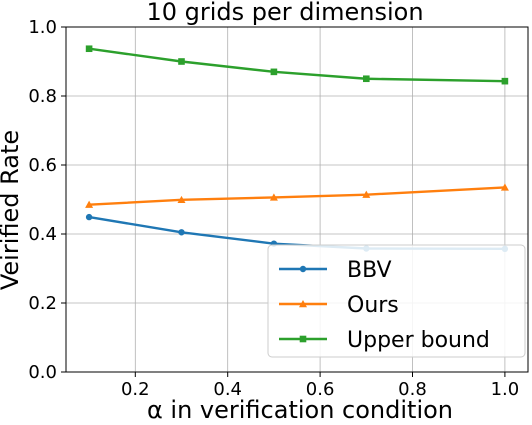  I want to click on x-axis-ticks: 0.2 0.4 0.6 0.8 1.0, so click(320, 386).